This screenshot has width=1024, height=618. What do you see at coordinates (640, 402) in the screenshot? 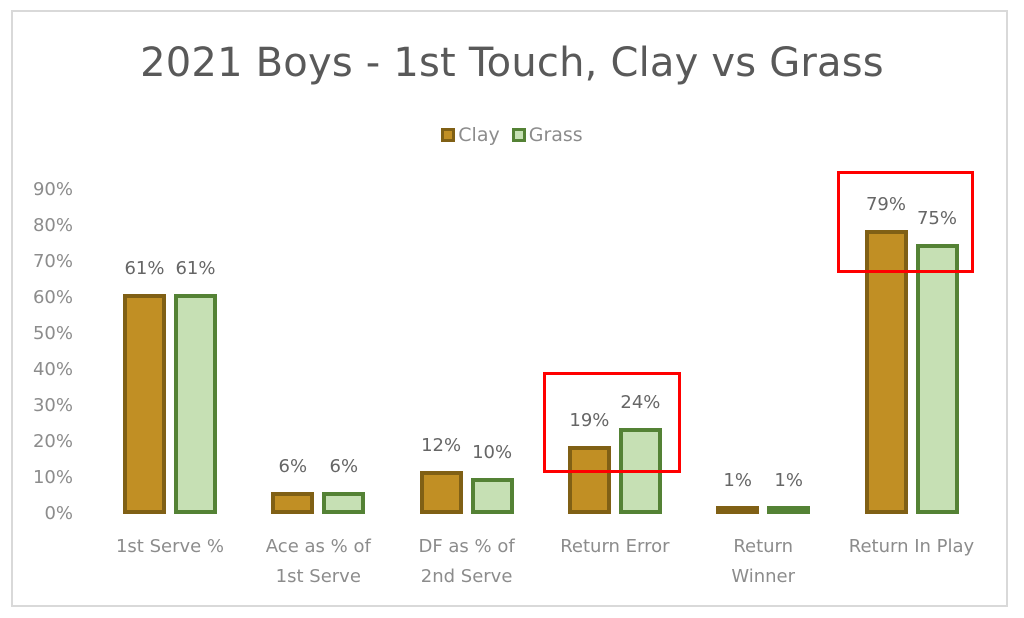
I see `data-label: 24%` at bounding box center [640, 402].